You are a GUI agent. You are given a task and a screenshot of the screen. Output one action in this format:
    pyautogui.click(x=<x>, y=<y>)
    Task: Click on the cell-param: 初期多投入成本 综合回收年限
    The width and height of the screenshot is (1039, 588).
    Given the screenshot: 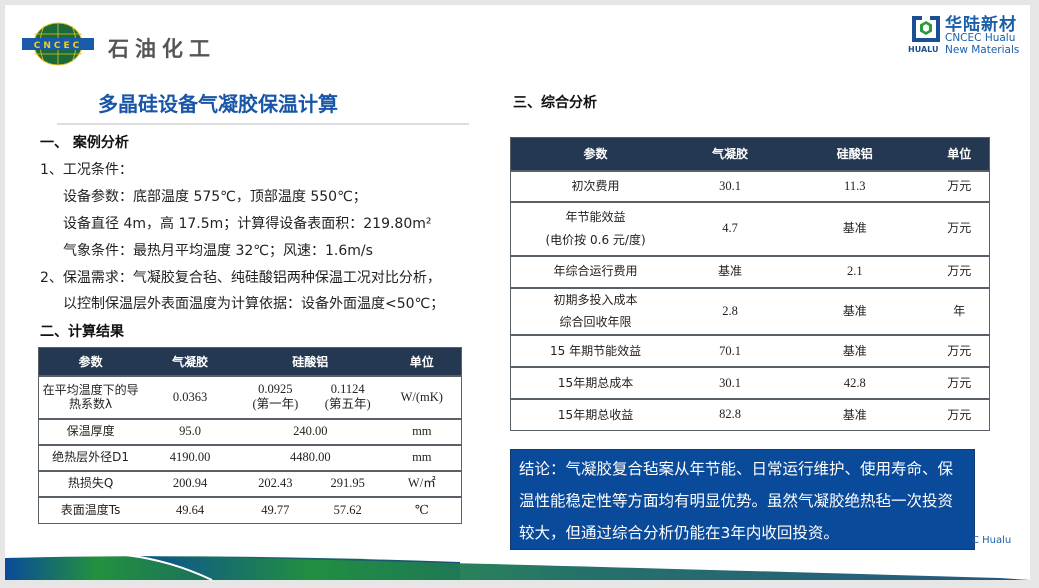 What is the action you would take?
    pyautogui.click(x=595, y=311)
    